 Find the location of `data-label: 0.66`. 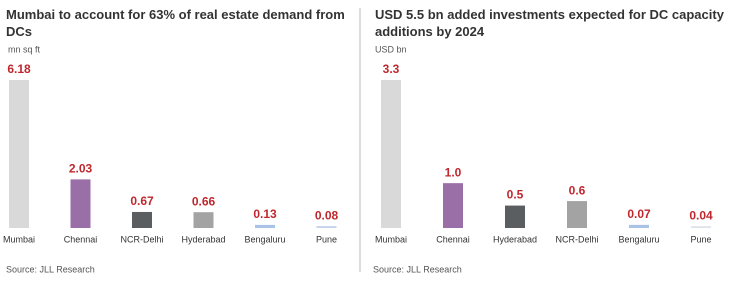

data-label: 0.66 is located at coordinates (204, 201).